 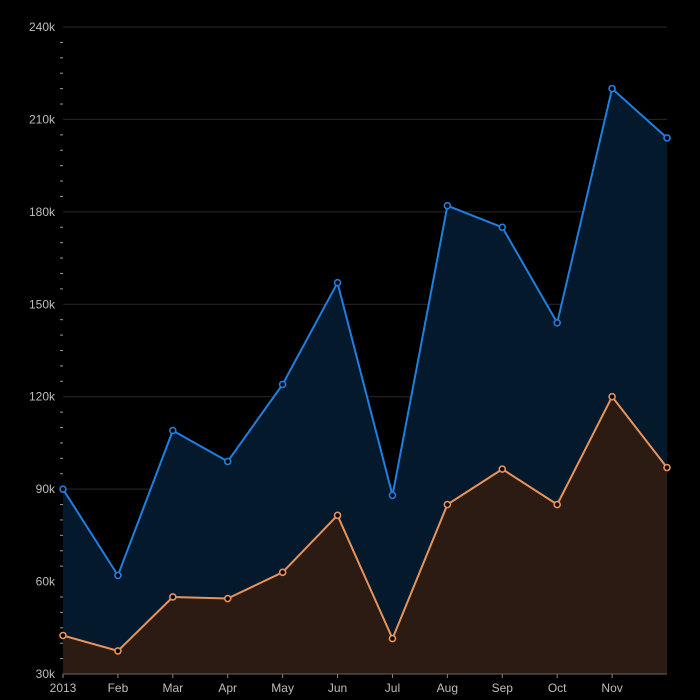 What do you see at coordinates (46, 582) in the screenshot?
I see `y-tick-label-60k: 60k` at bounding box center [46, 582].